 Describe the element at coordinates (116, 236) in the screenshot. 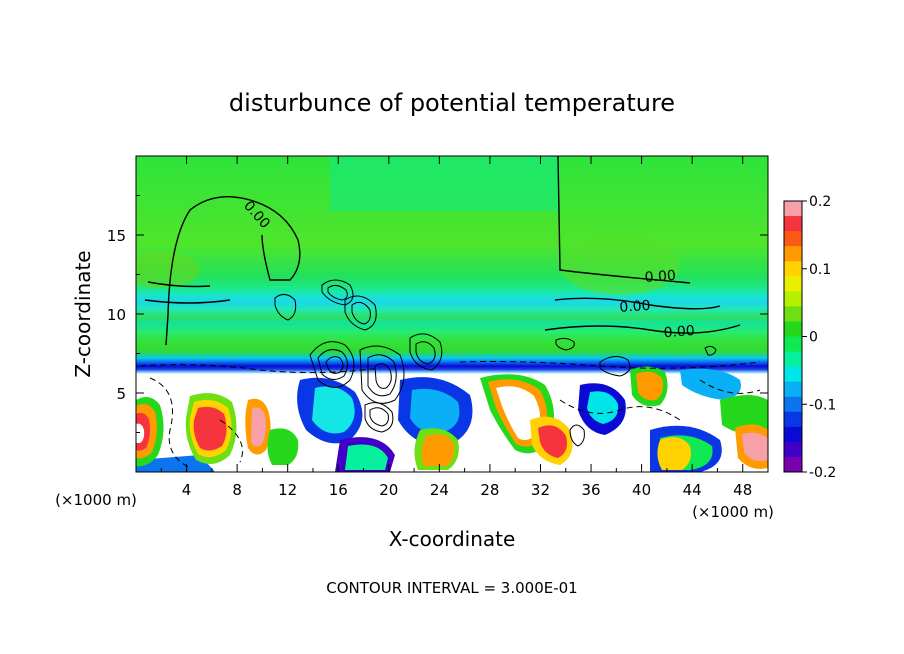

I see `y-tick-label: 15` at that location.